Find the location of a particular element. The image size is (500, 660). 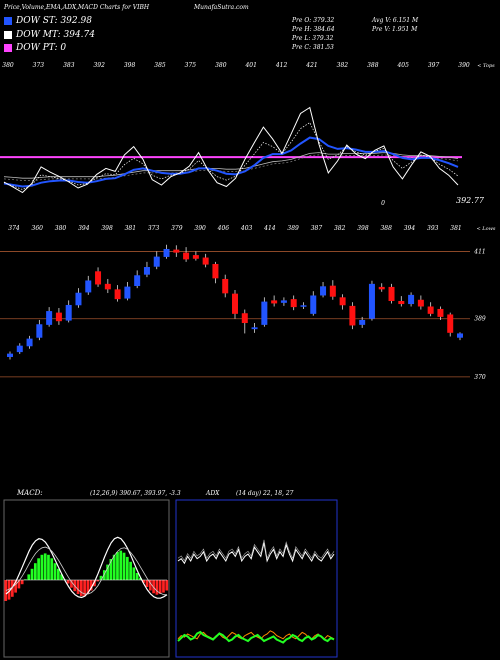

legend-swatch-mt is located at coordinates (8, 34).